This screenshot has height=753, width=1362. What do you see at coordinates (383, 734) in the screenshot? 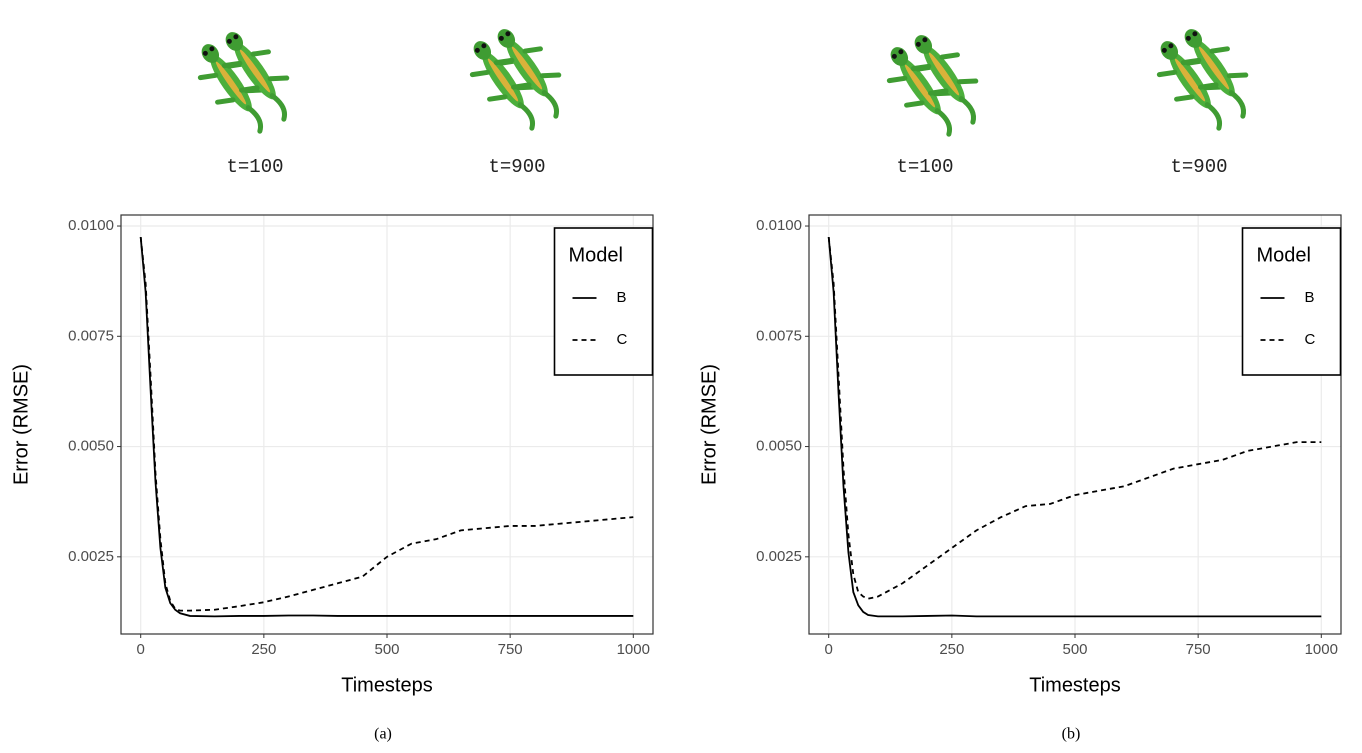
I see `figure-caption: (a)` at bounding box center [383, 734].